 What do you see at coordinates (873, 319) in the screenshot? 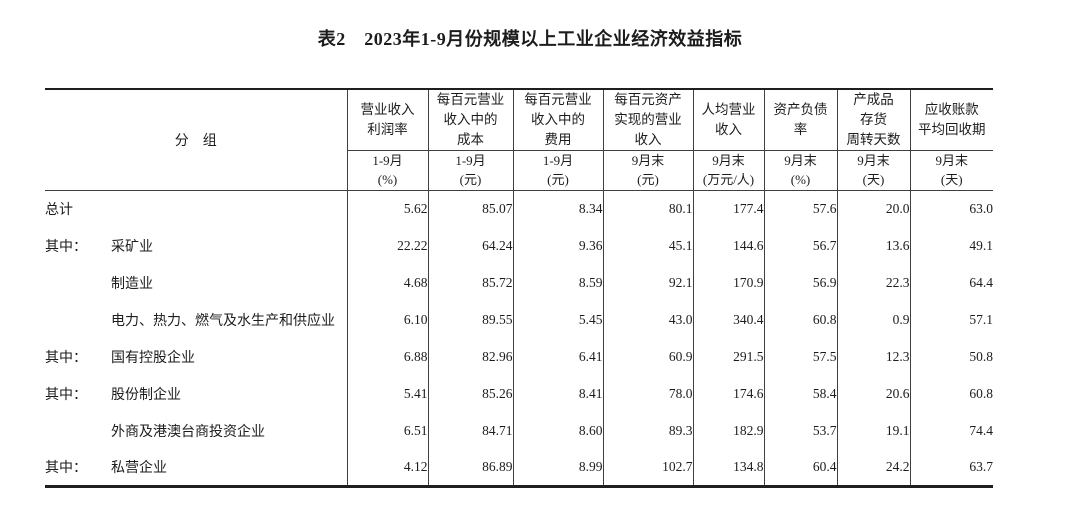
I see `value-cell: 0.9` at bounding box center [873, 319].